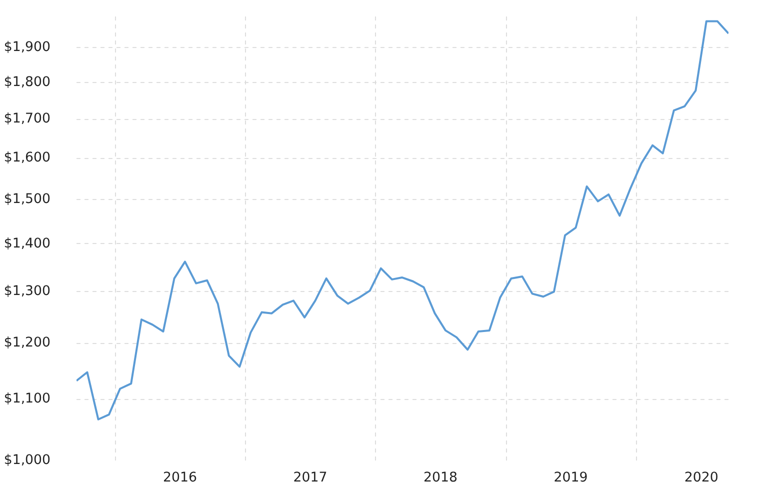 The width and height of the screenshot is (768, 484). I want to click on y-tick-label: $1,800, so click(27, 82).